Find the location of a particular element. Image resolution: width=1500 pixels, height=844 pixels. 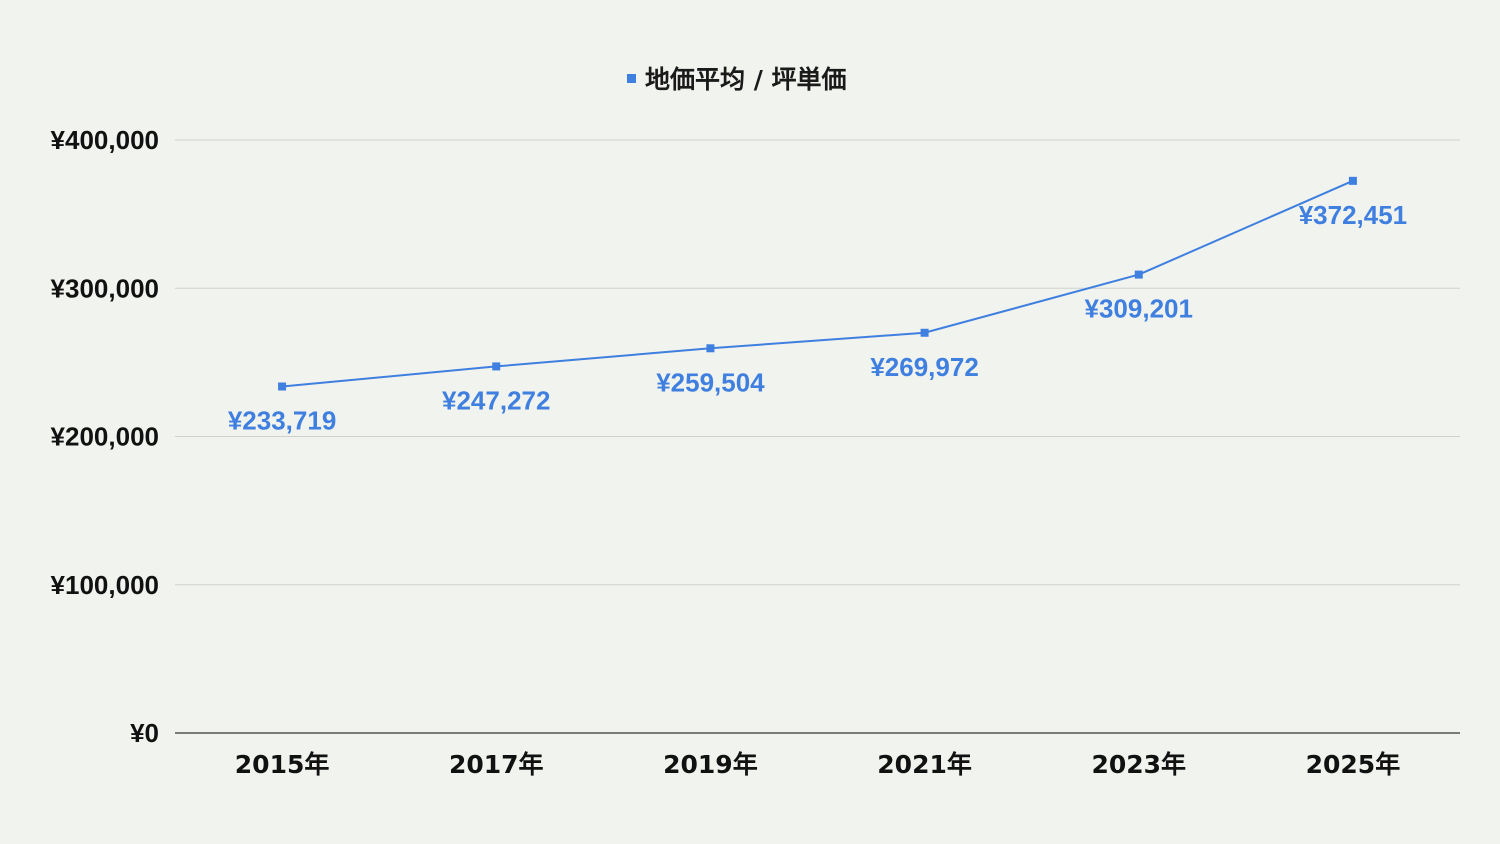

data-label: ¥309,201 is located at coordinates (1139, 309).